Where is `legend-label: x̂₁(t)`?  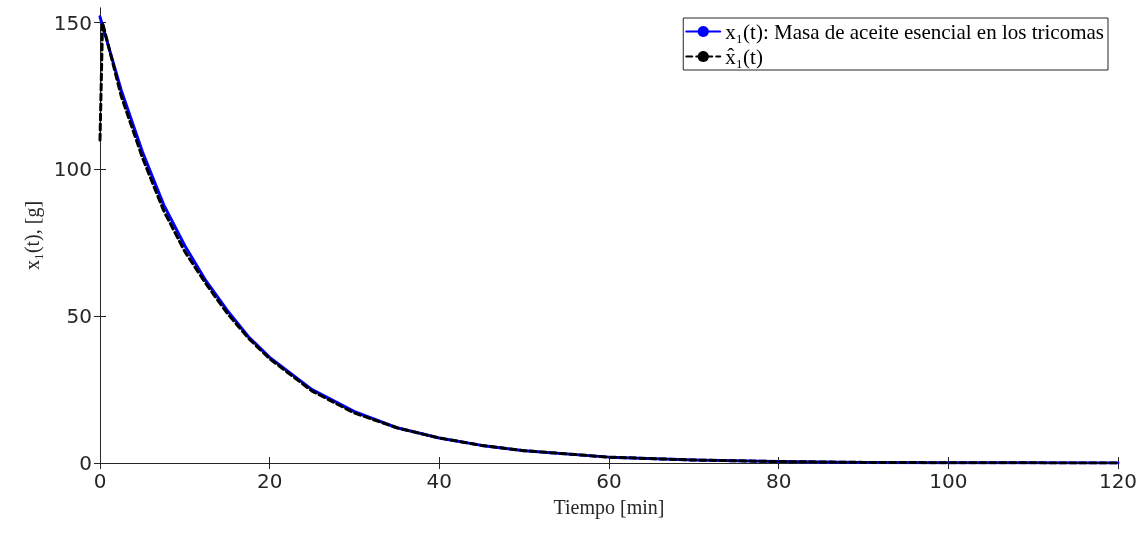 legend-label: x̂₁(t) is located at coordinates (744, 56).